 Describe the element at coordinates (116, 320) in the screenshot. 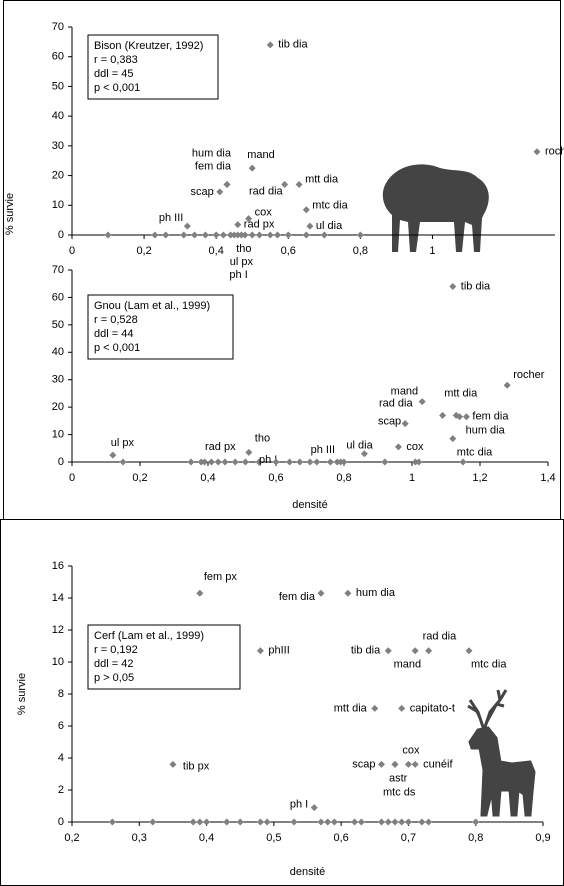

I see `stats-line: r = 0,528` at that location.